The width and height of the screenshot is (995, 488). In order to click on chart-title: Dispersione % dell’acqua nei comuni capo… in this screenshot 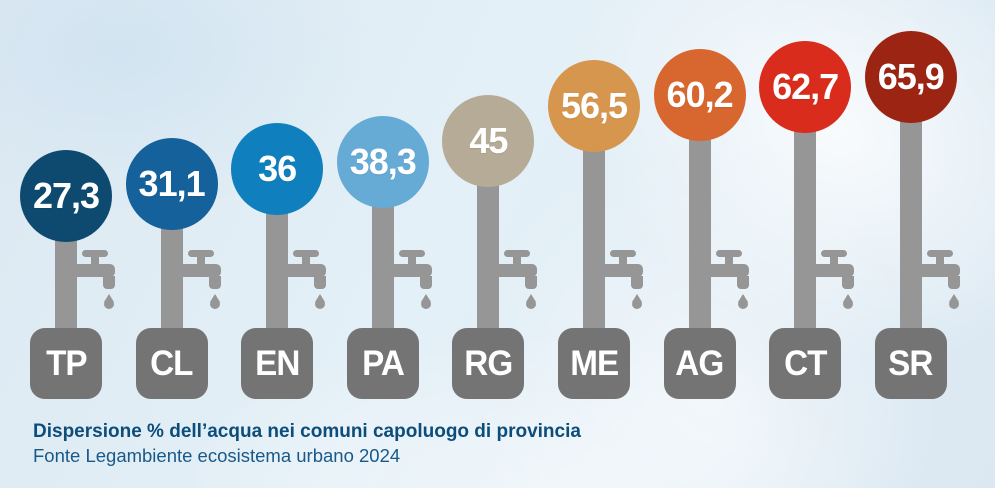, I will do `click(307, 431)`.